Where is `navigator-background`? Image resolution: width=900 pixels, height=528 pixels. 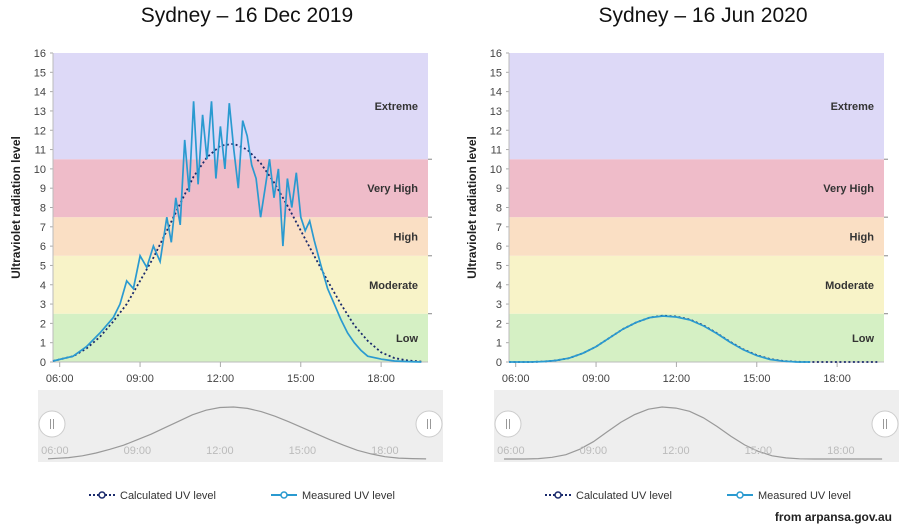 navigator-background is located at coordinates (696, 426).